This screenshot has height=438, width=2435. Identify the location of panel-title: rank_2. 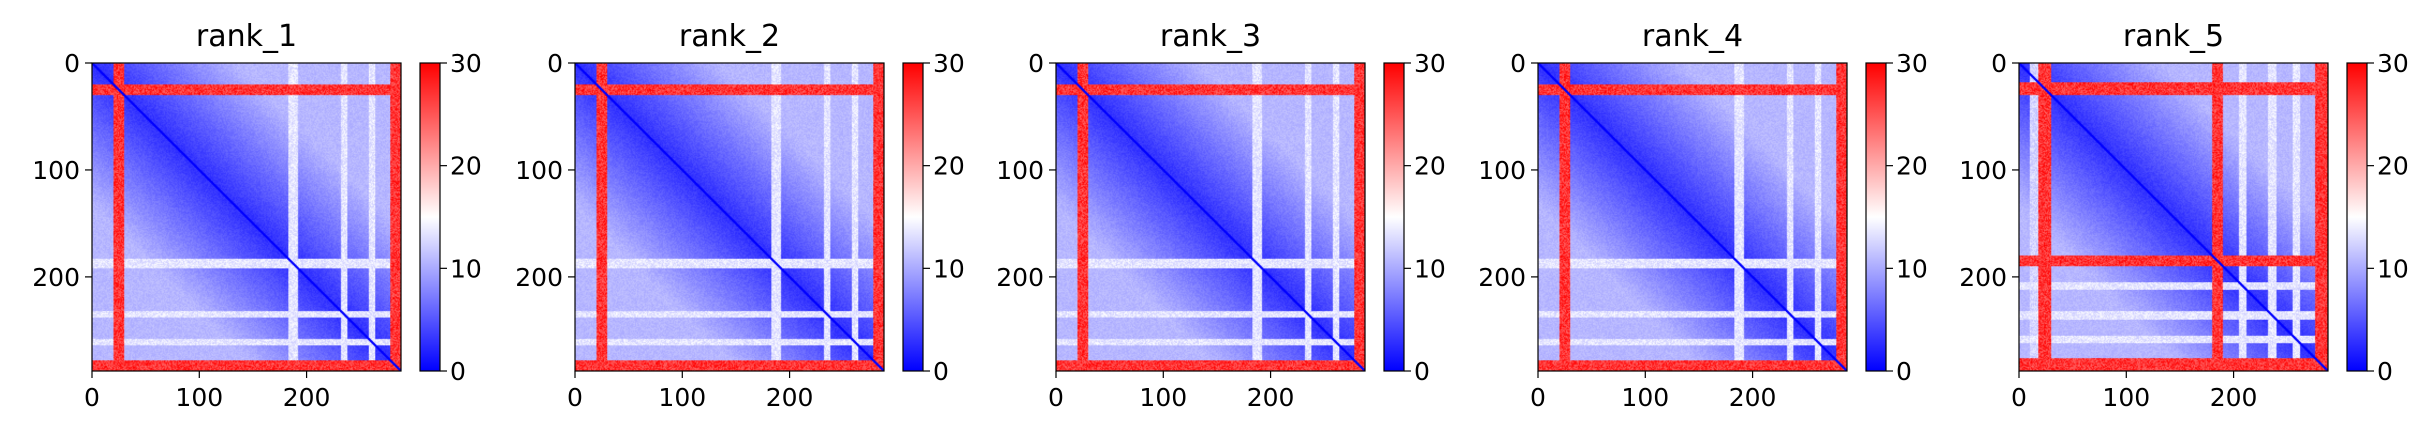
(729, 36).